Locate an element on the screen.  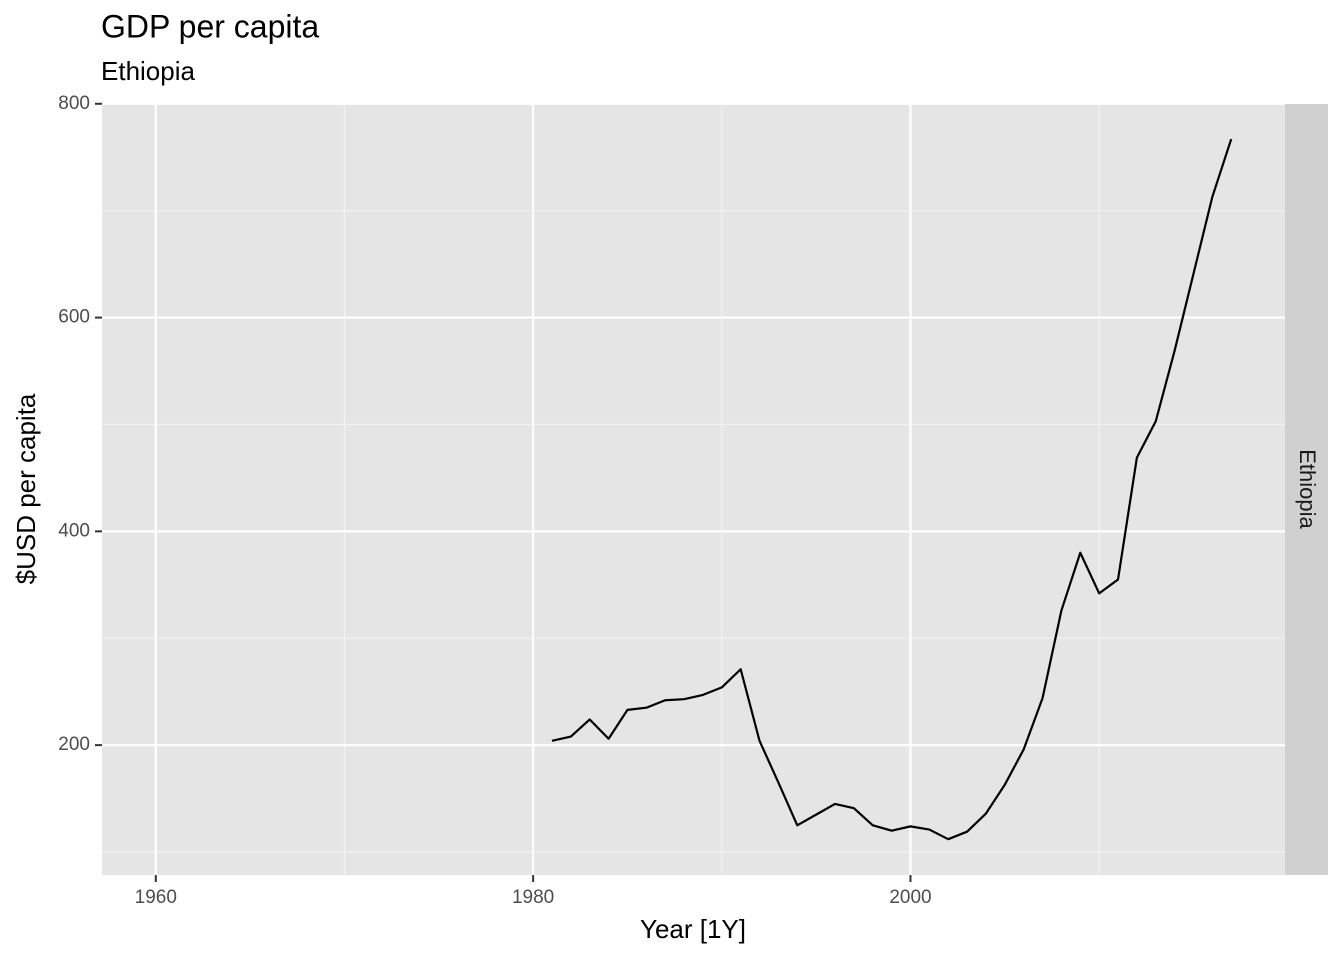
facet-label: Ethiopia is located at coordinates (1307, 489).